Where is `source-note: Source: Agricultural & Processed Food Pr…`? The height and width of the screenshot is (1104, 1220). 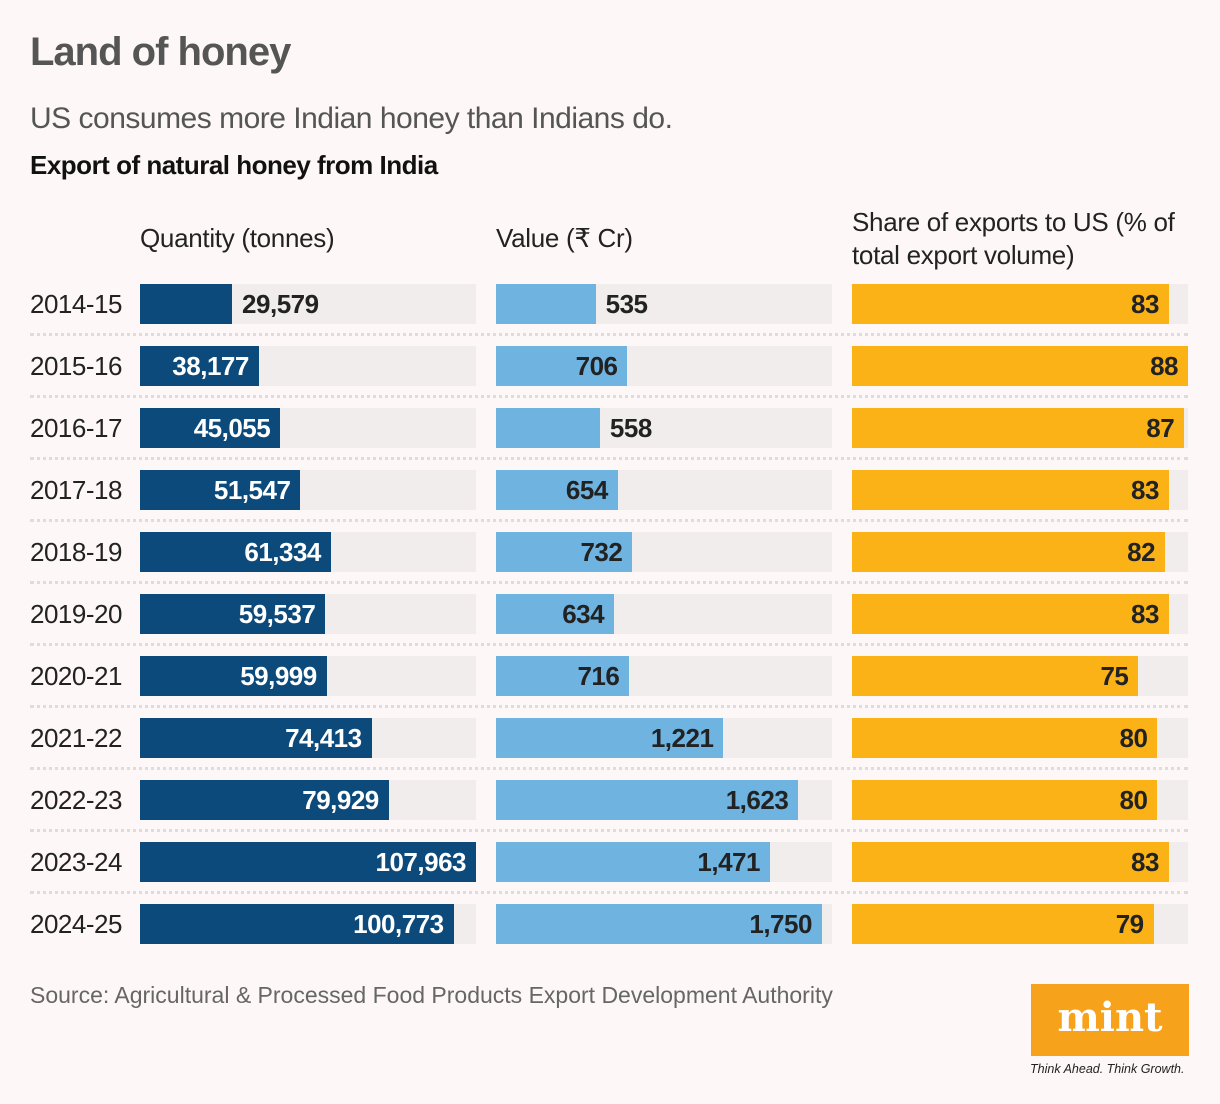
source-note: Source: Agricultural & Processed Food Pr… is located at coordinates (431, 995).